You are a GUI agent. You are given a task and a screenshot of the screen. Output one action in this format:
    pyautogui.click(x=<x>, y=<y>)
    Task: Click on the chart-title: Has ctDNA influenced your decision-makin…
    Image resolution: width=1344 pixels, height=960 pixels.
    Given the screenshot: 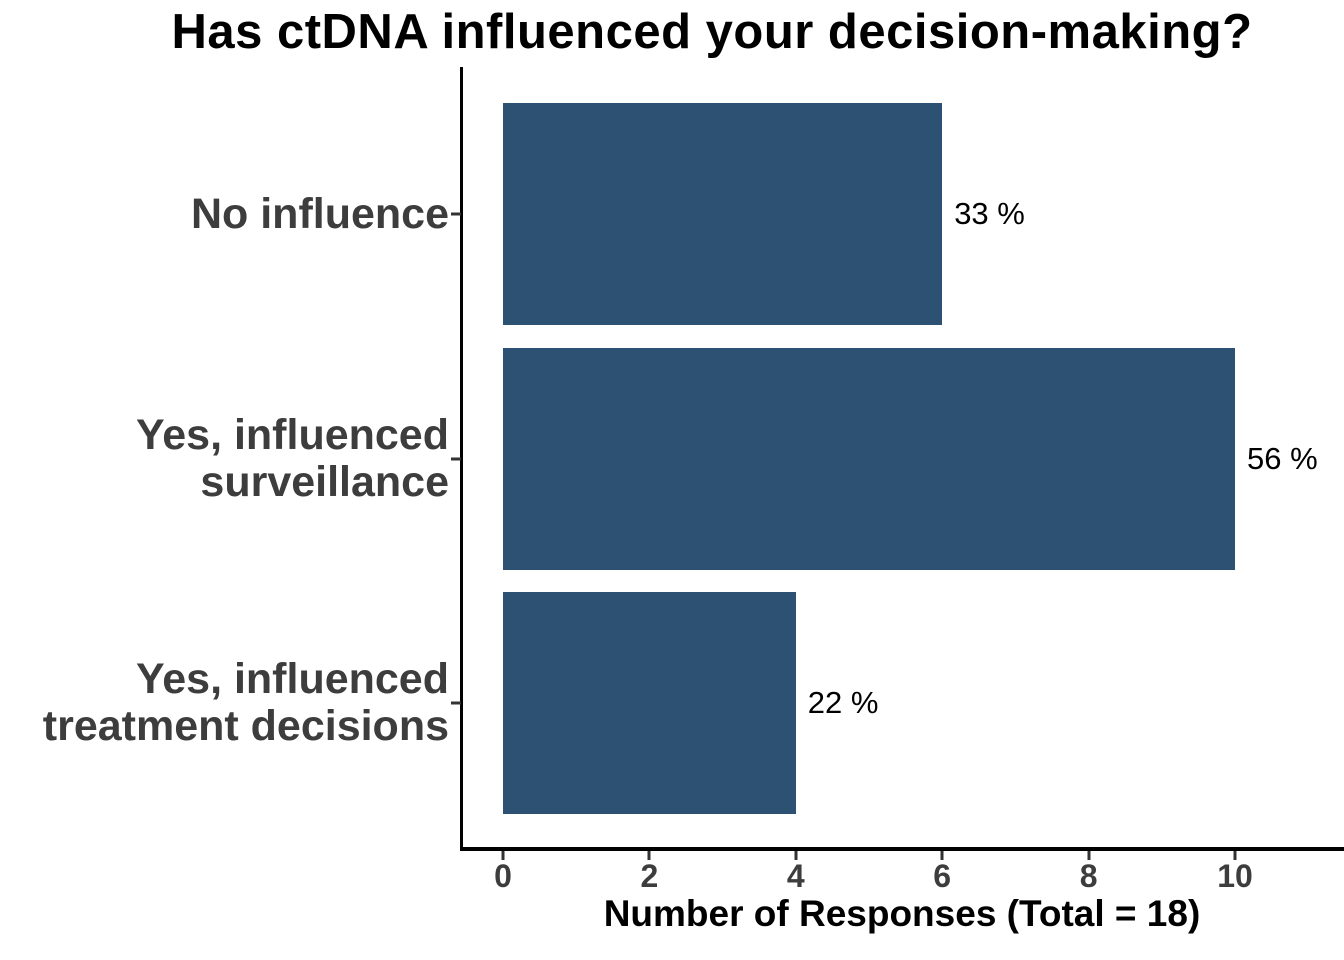 What is the action you would take?
    pyautogui.click(x=712, y=32)
    